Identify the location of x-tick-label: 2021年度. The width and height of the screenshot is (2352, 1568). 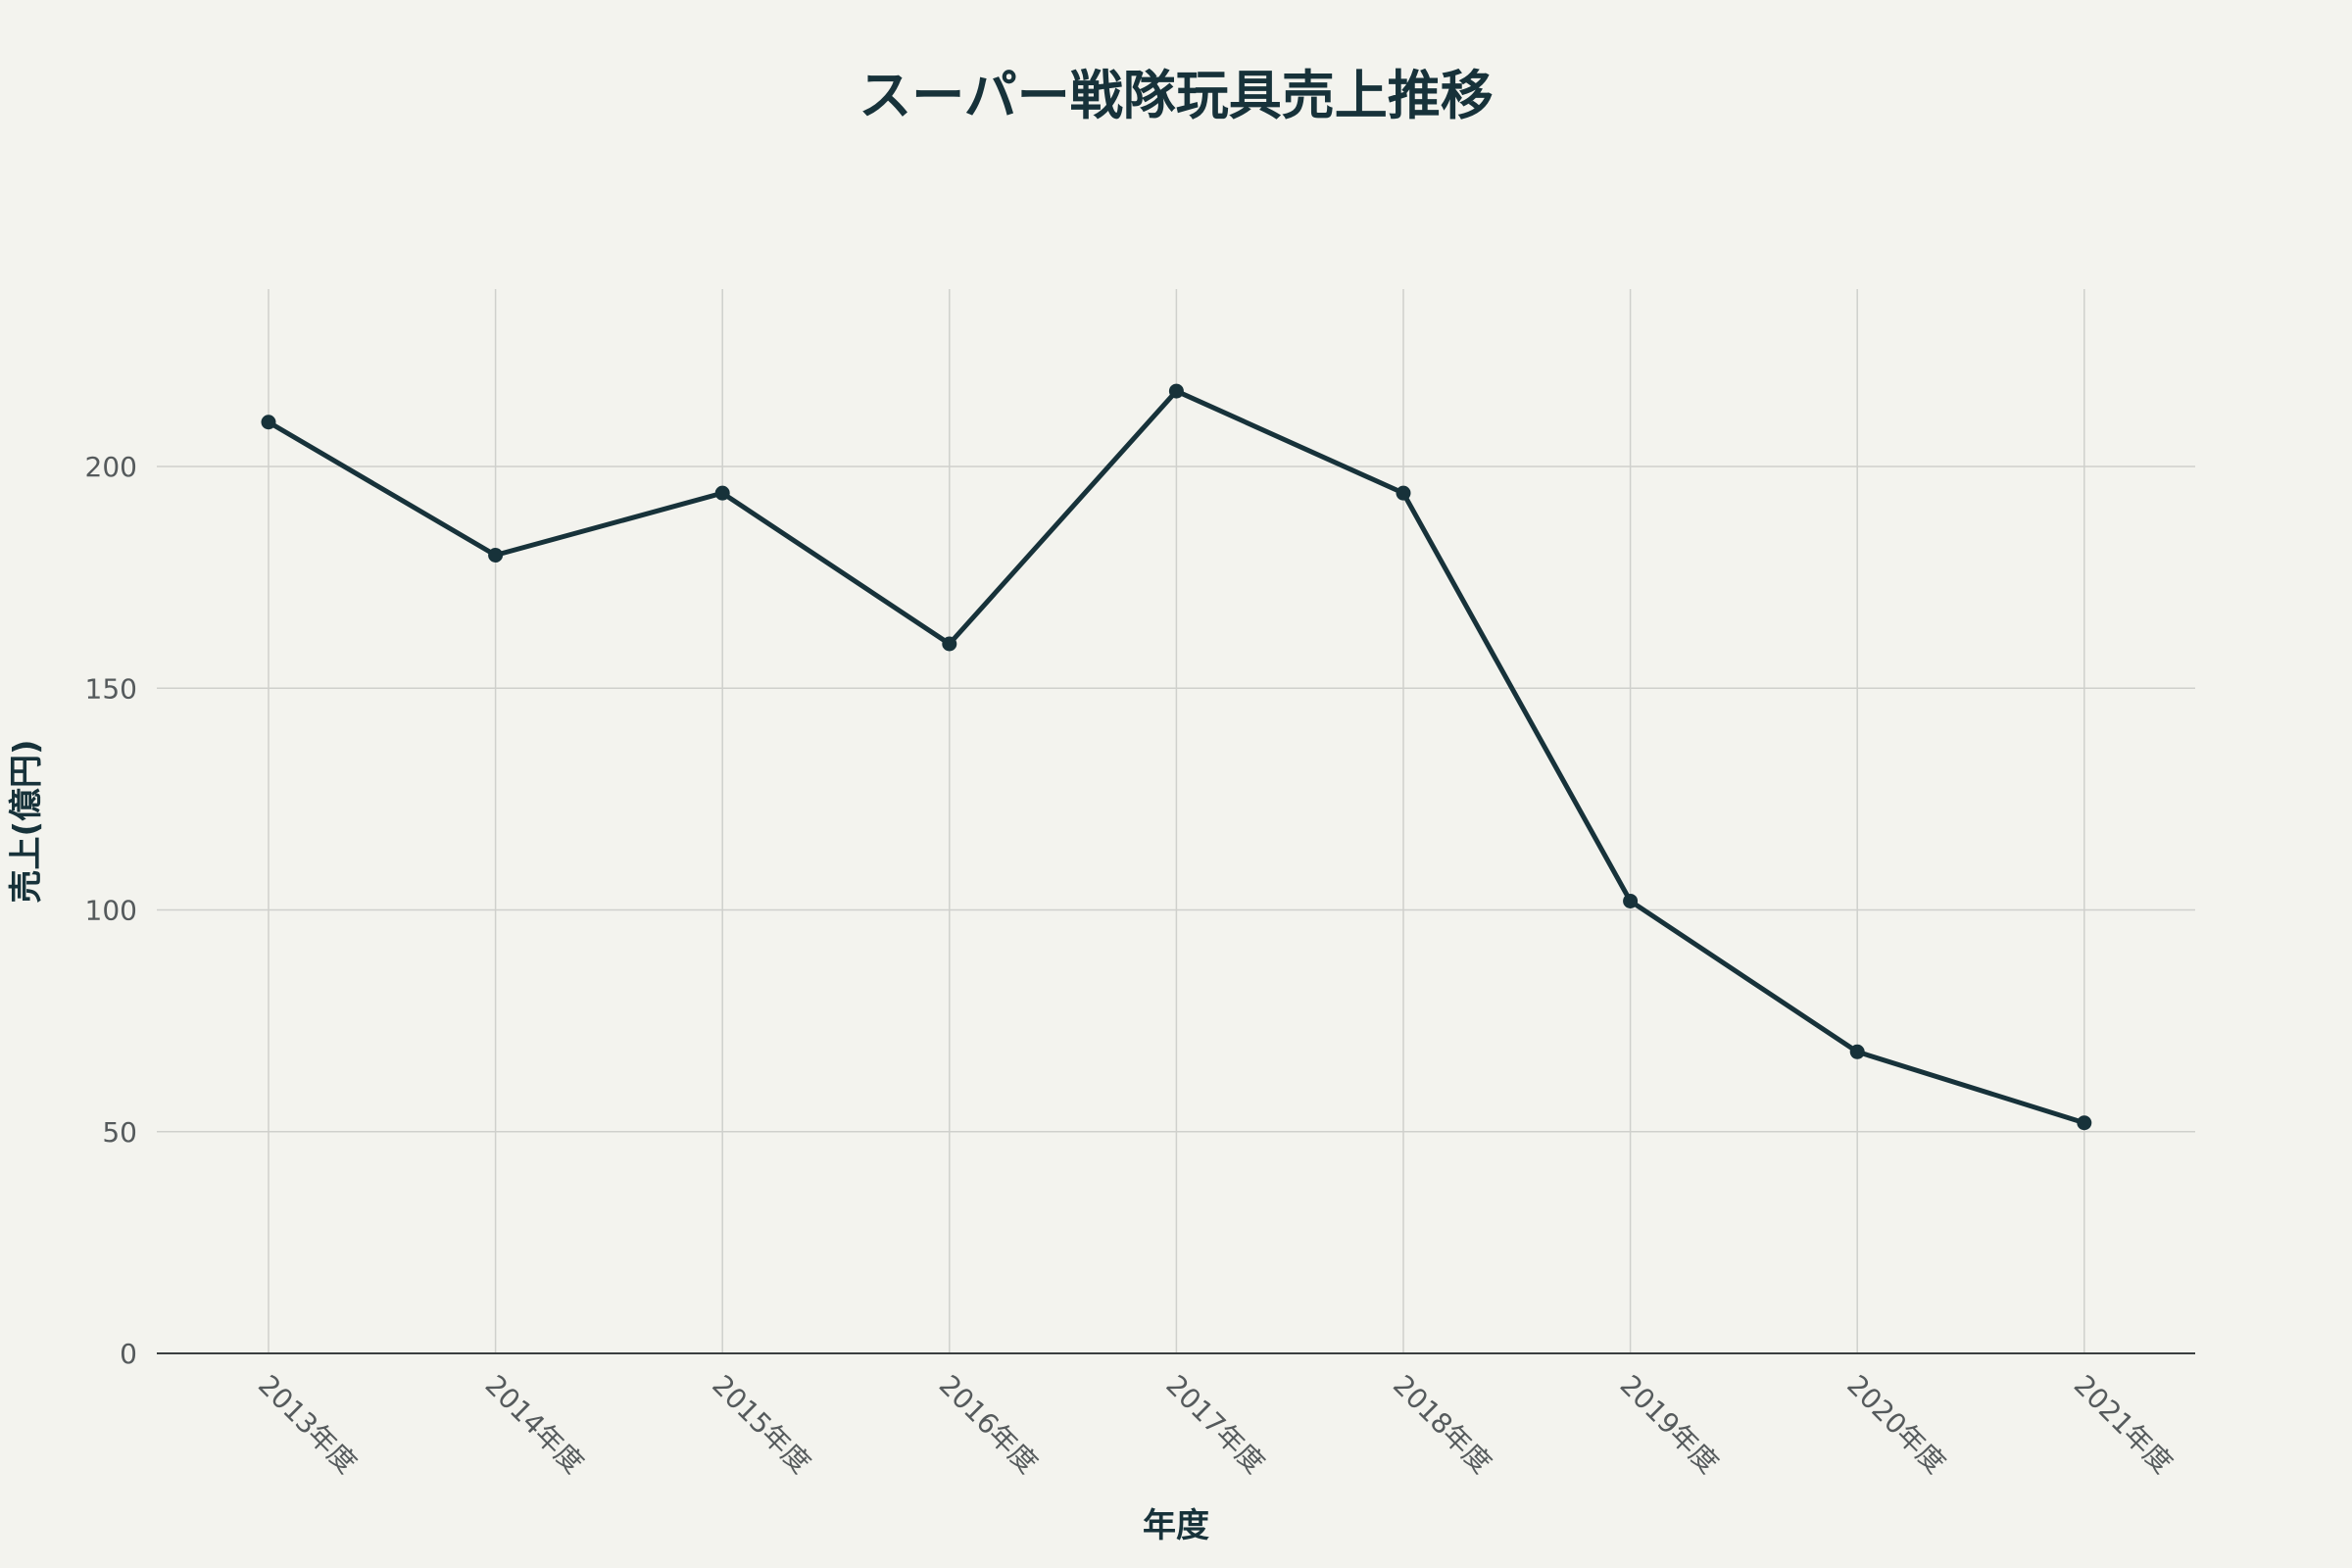
(2123, 1424).